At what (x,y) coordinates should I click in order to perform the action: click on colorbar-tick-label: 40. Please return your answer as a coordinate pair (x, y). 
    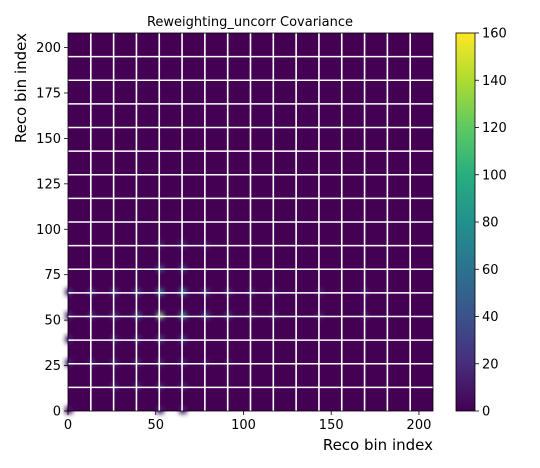
    Looking at the image, I should click on (490, 317).